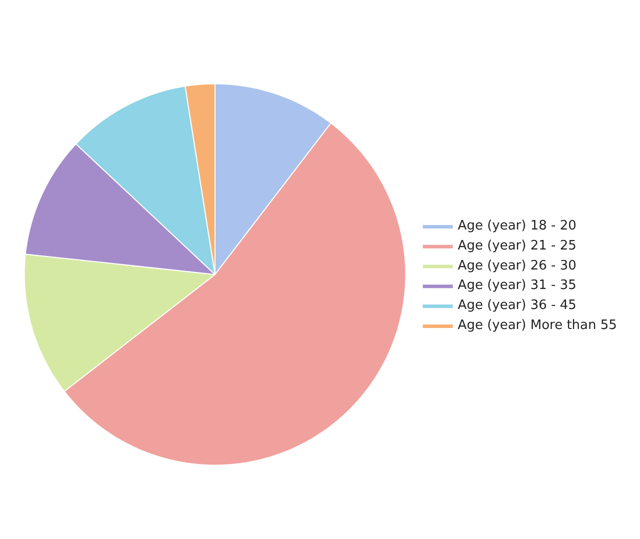  What do you see at coordinates (537, 326) in the screenshot?
I see `legend-label: Age (year) More than 55` at bounding box center [537, 326].